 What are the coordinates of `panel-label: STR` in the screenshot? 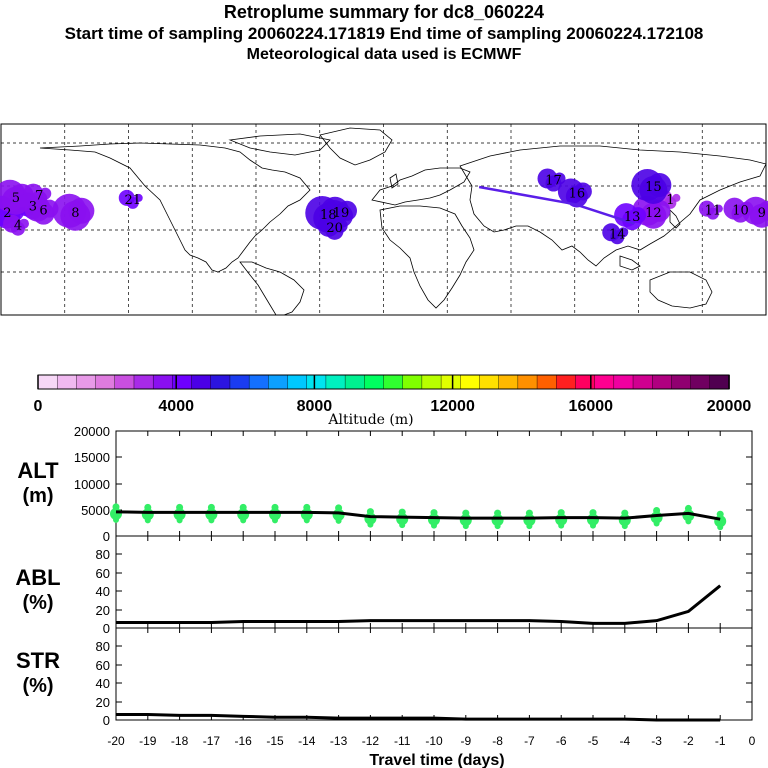 It's located at (38, 660).